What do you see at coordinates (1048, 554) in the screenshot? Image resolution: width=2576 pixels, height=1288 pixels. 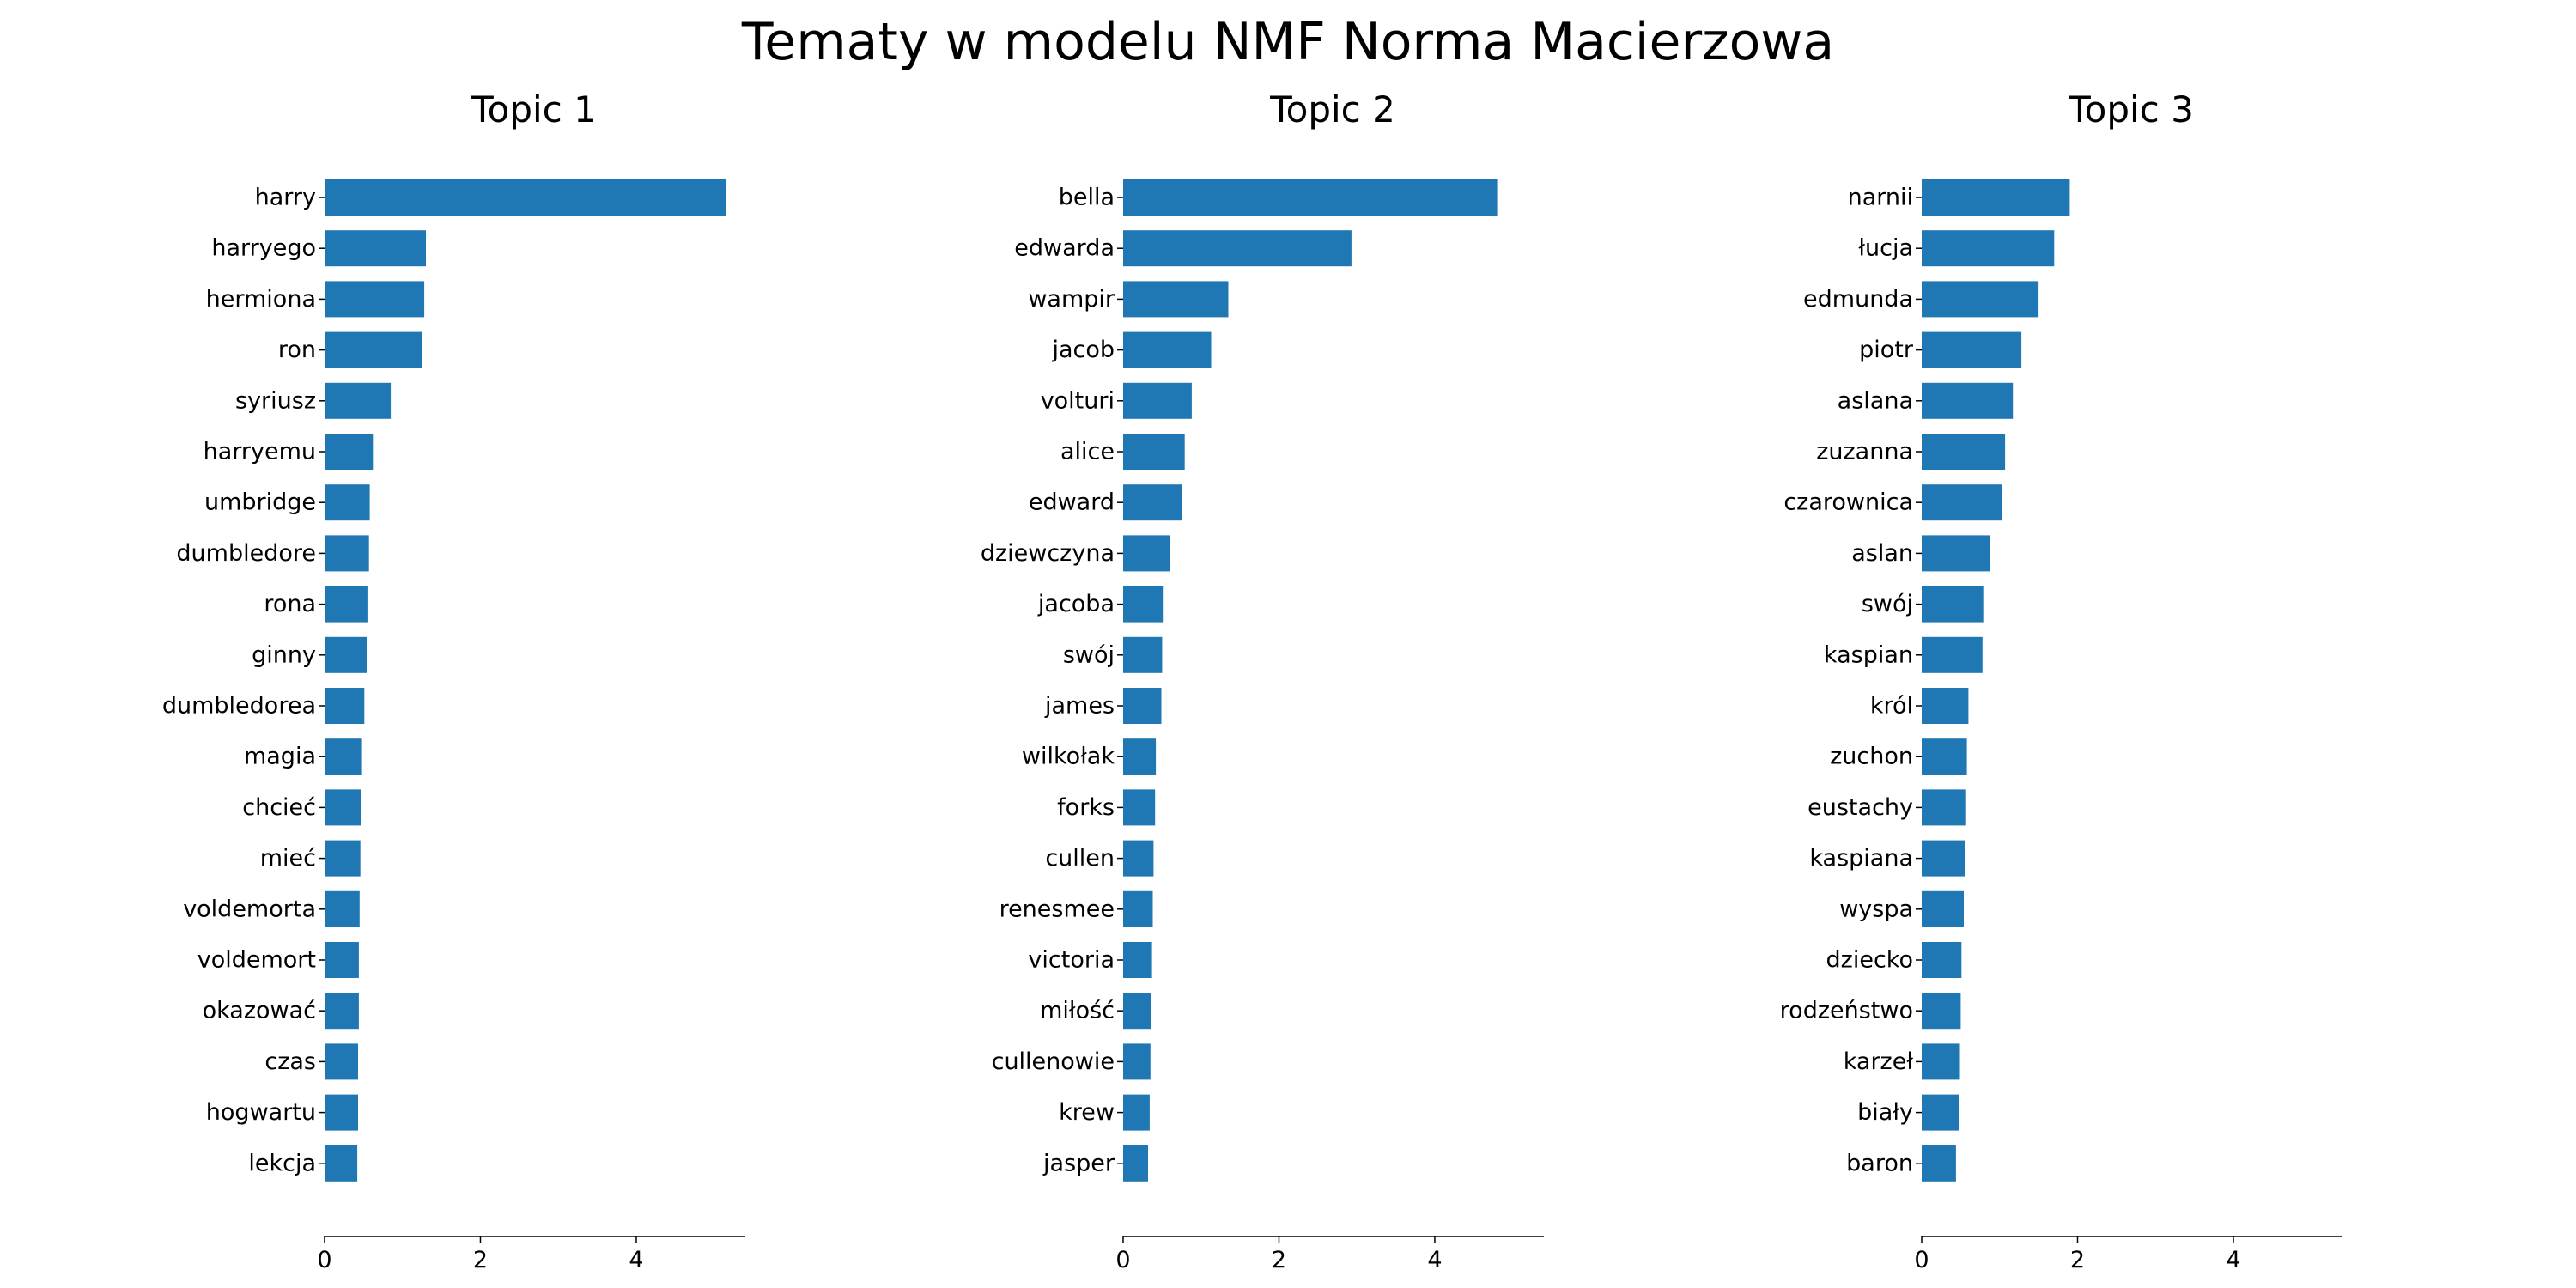 I see `category-label: dziewczyna` at bounding box center [1048, 554].